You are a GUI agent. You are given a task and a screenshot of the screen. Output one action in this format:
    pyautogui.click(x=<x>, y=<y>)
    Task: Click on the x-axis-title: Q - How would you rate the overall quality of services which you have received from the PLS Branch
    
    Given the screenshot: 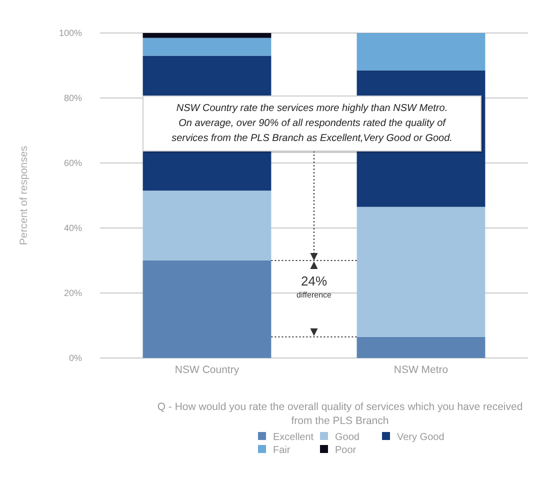 What is the action you would take?
    pyautogui.click(x=340, y=414)
    